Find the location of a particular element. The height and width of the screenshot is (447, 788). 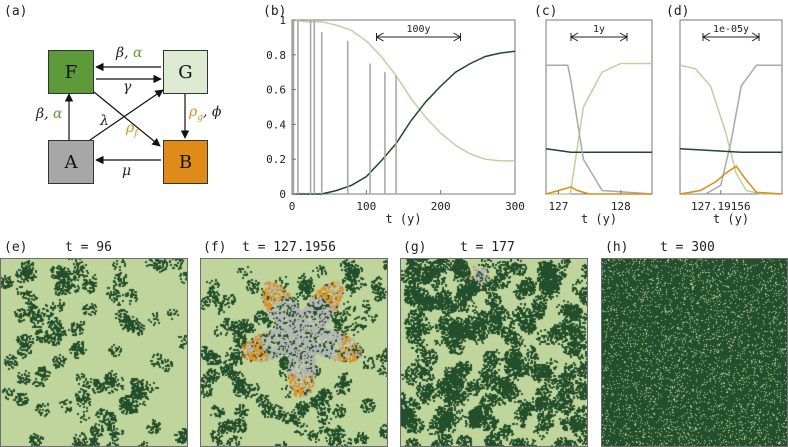

ytick-label-b-1: 0.2 is located at coordinates (276, 159).